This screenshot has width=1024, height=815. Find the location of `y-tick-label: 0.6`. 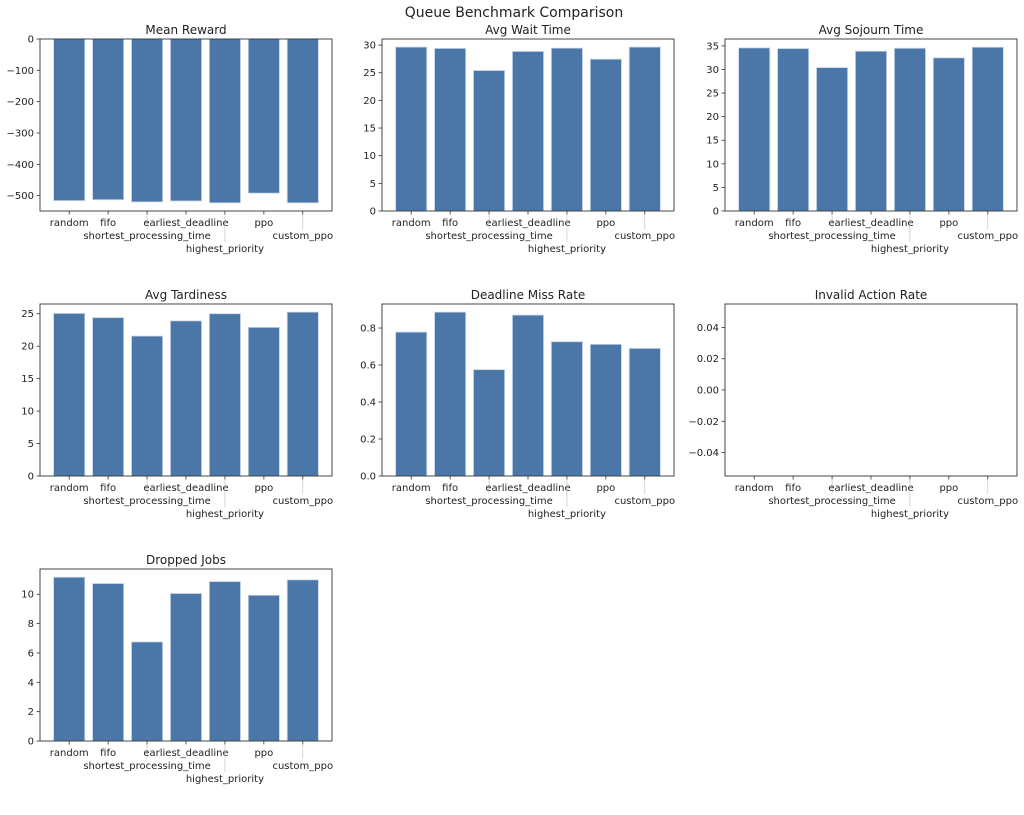

y-tick-label: 0.6 is located at coordinates (368, 366).